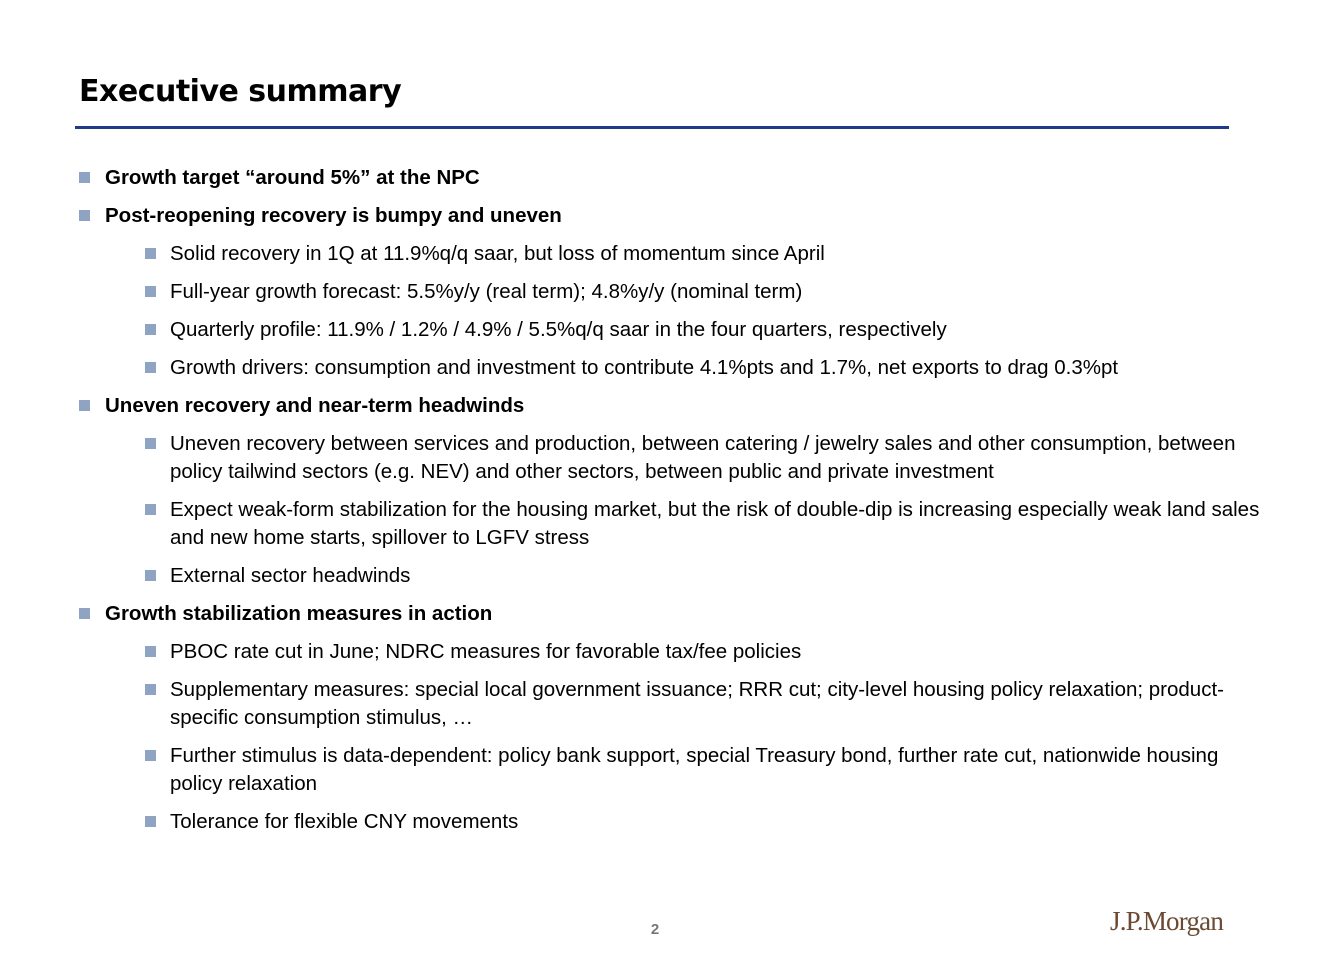 The image size is (1320, 960). What do you see at coordinates (290, 575) in the screenshot?
I see `bullet-text: External sector headwinds` at bounding box center [290, 575].